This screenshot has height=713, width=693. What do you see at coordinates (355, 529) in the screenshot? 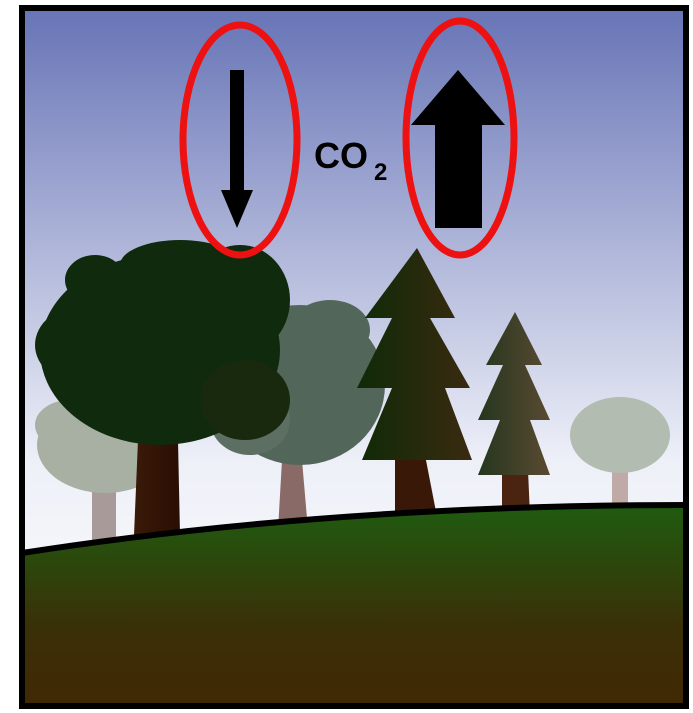
I see `horizon-line` at bounding box center [355, 529].